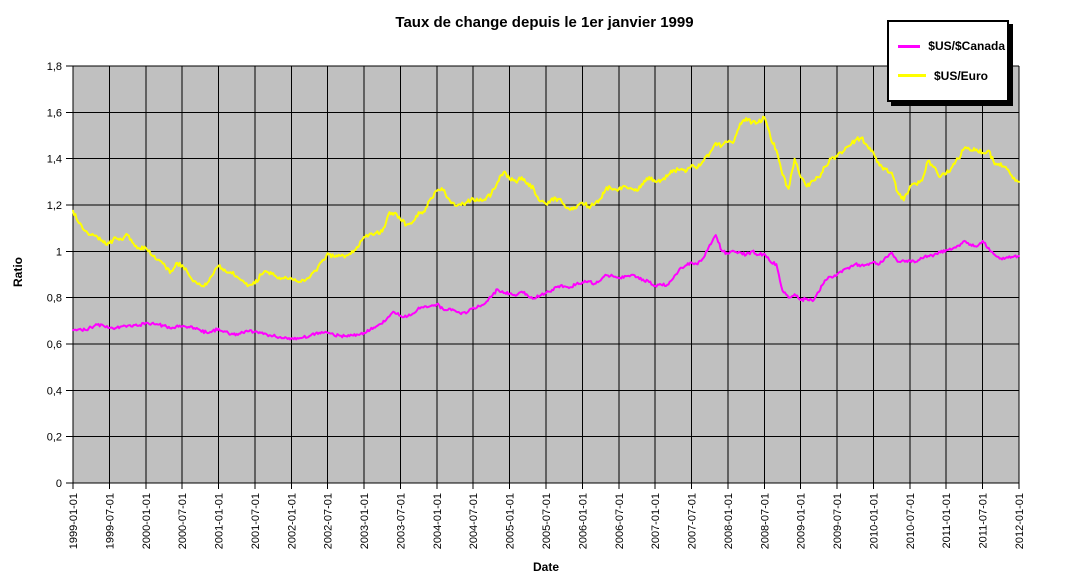  Describe the element at coordinates (220, 521) in the screenshot. I see `x-tick-label: 2001-01-01` at that location.